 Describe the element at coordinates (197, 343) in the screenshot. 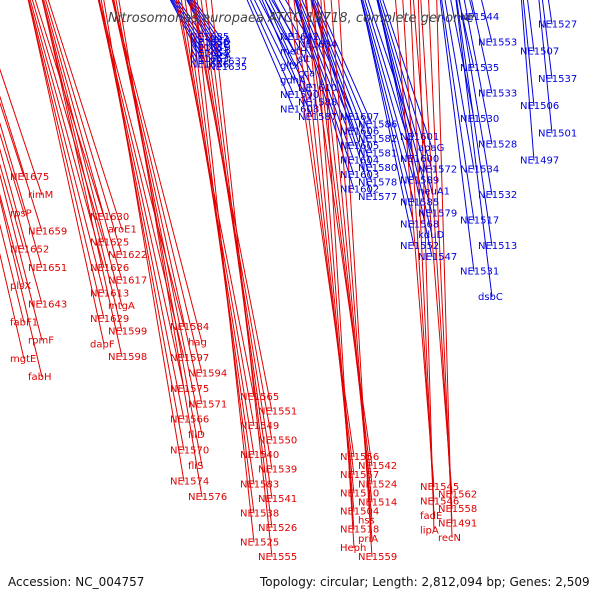

I see `reverse-gene-label: hag` at that location.